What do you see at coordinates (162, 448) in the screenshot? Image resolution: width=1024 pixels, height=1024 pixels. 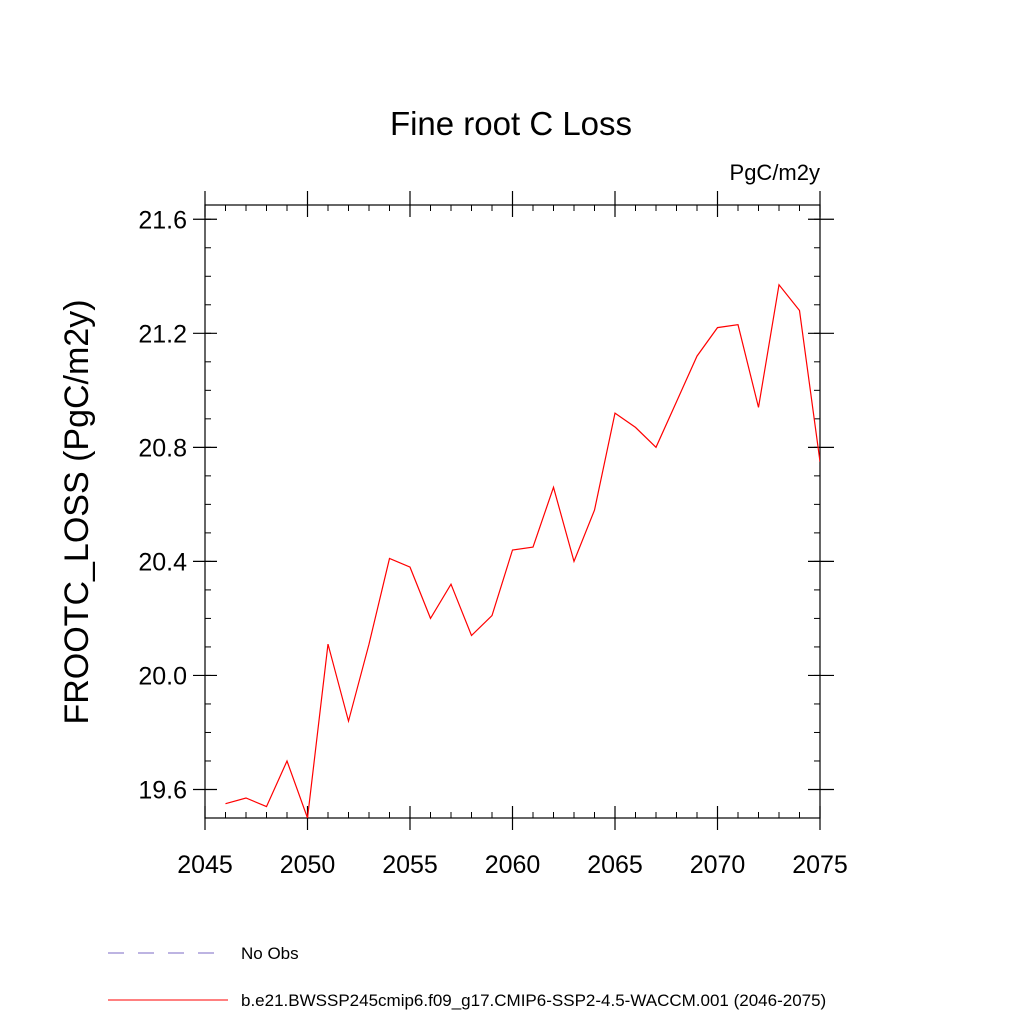 I see `y-tick-label: 20.8` at bounding box center [162, 448].